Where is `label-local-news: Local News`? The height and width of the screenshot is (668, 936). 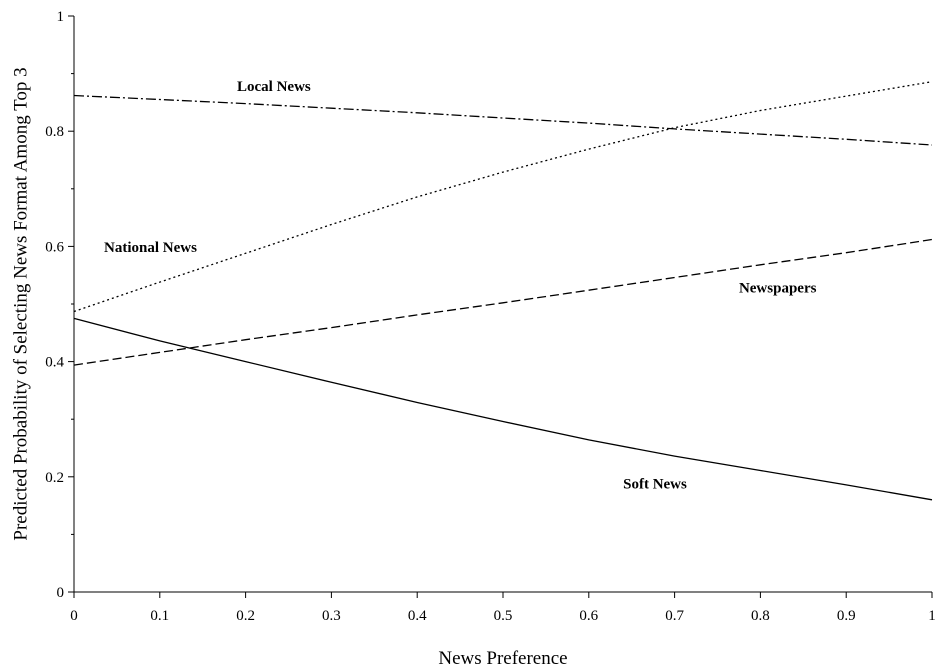 label-local-news: Local News is located at coordinates (274, 87).